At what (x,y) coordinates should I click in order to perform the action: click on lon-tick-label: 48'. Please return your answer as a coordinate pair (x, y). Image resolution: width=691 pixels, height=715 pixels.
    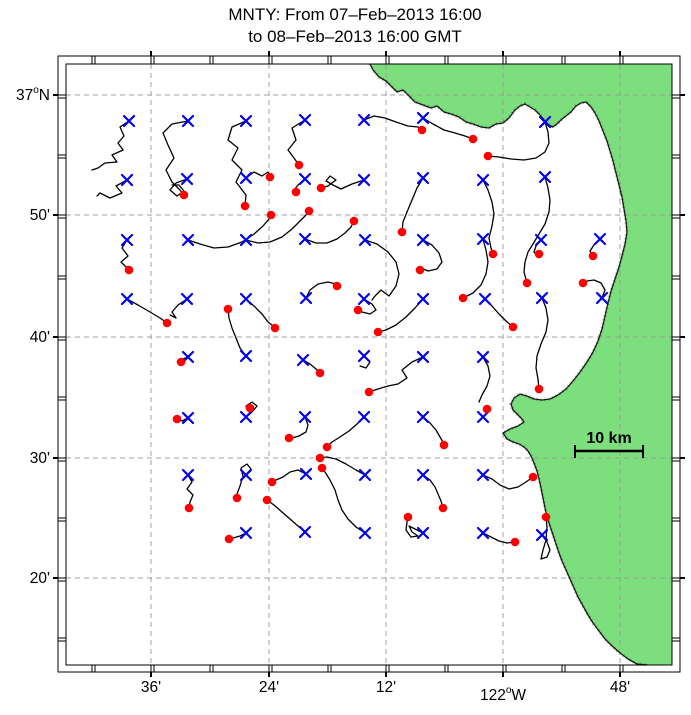
    Looking at the image, I should click on (620, 687).